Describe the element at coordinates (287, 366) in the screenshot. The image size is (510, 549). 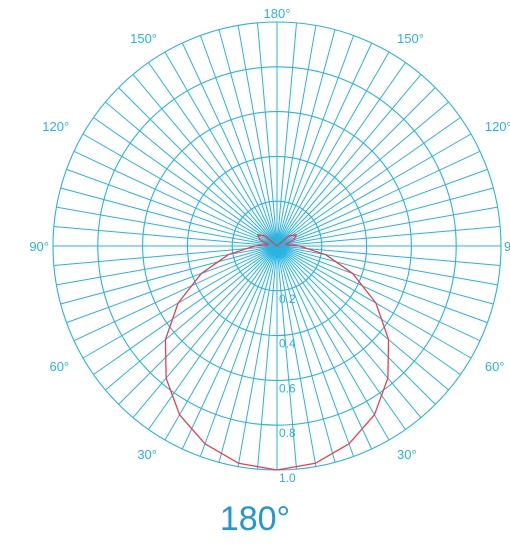
I see `radial-labels: 0 0.2 0.4 0.6 0.8 1.0` at that location.